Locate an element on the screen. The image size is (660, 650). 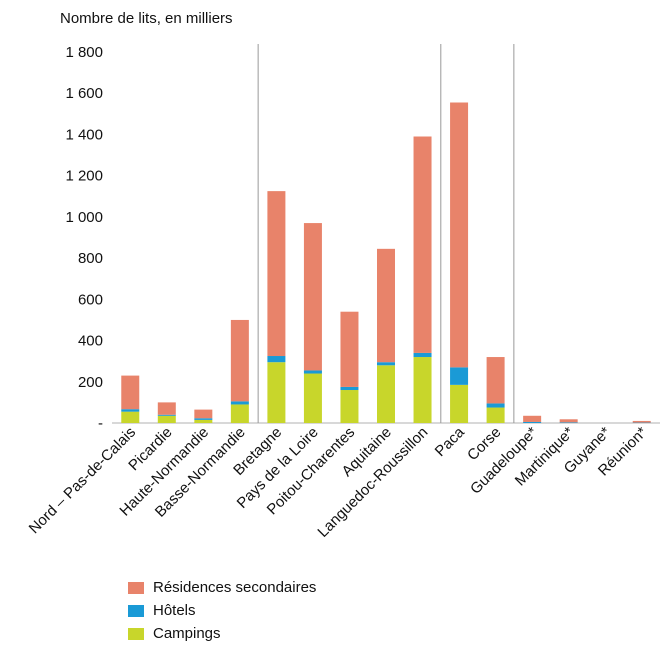
x-tick-label: Paca is located at coordinates (450, 441).